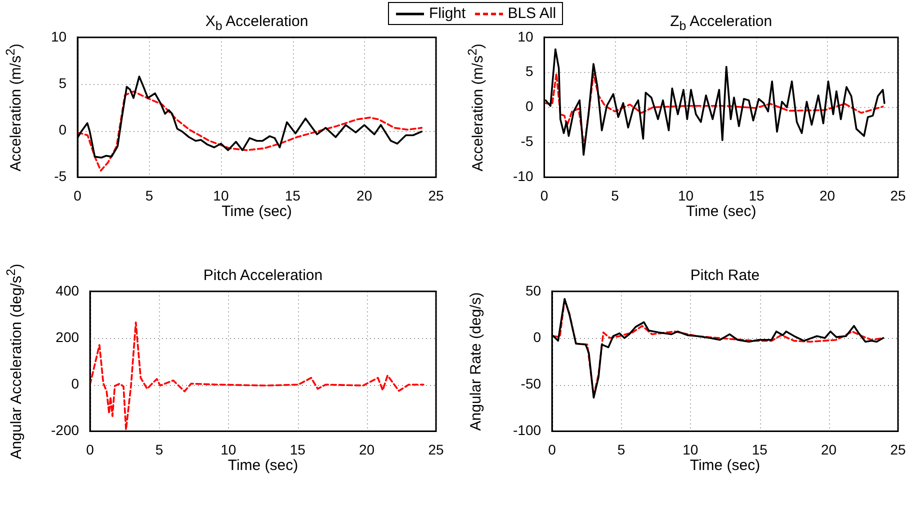  Describe the element at coordinates (527, 430) in the screenshot. I see `y-tick-label: -100` at that location.